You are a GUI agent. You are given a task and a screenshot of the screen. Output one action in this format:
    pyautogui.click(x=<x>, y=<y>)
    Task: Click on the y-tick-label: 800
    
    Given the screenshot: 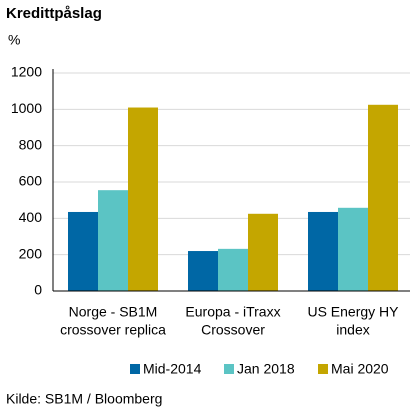 What is the action you would take?
    pyautogui.click(x=31, y=144)
    